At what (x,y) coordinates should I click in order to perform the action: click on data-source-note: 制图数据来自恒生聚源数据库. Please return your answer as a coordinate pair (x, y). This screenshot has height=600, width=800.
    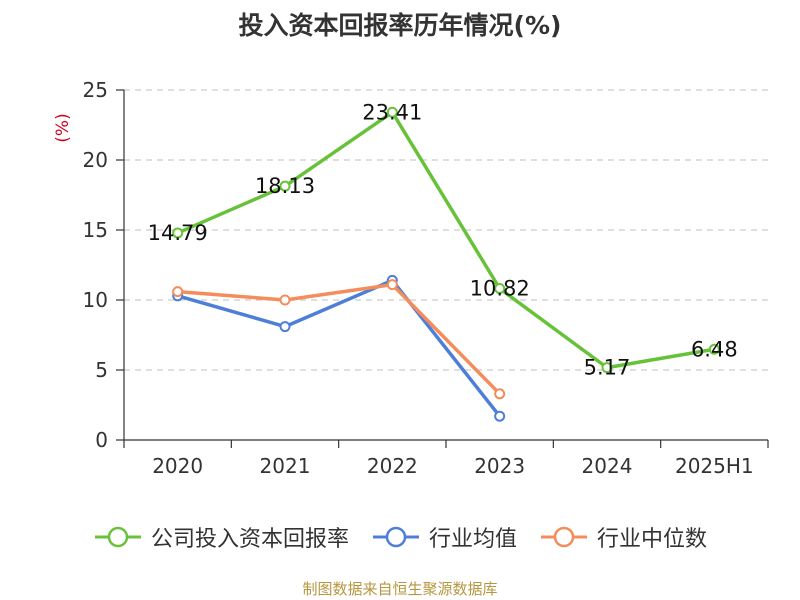
    Looking at the image, I should click on (400, 589).